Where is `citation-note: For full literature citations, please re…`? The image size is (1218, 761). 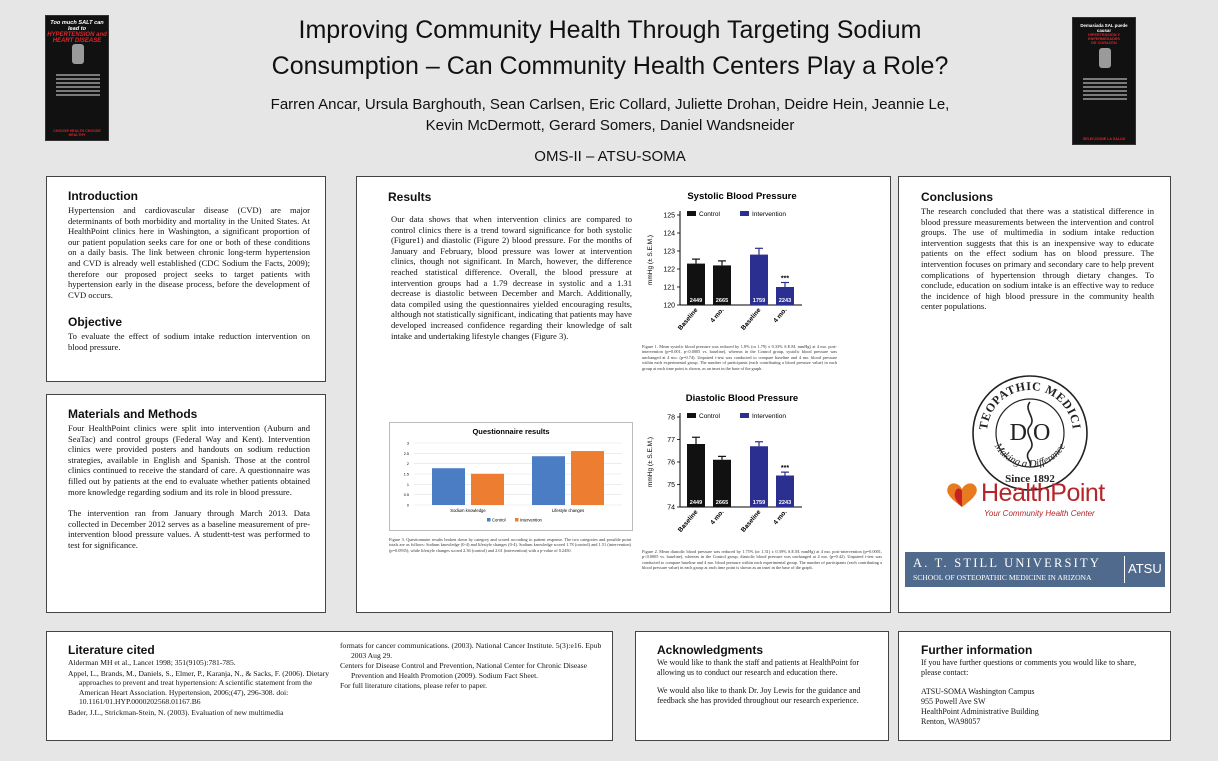 citation-note: For full literature citations, please re… is located at coordinates (413, 686).